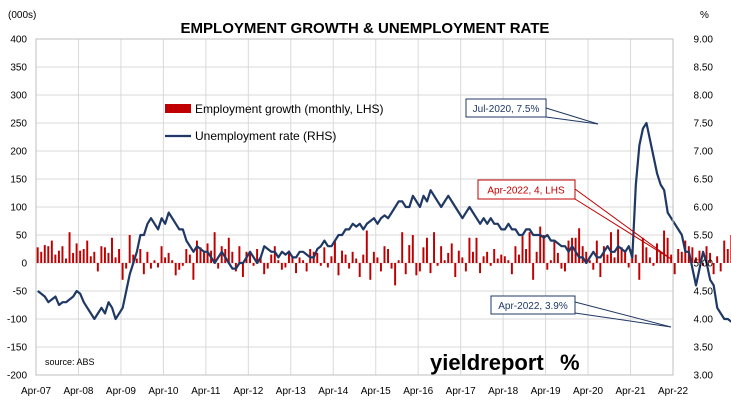 This screenshot has width=731, height=405. What do you see at coordinates (17, 320) in the screenshot?
I see `left-tick-label: -100` at bounding box center [17, 320].